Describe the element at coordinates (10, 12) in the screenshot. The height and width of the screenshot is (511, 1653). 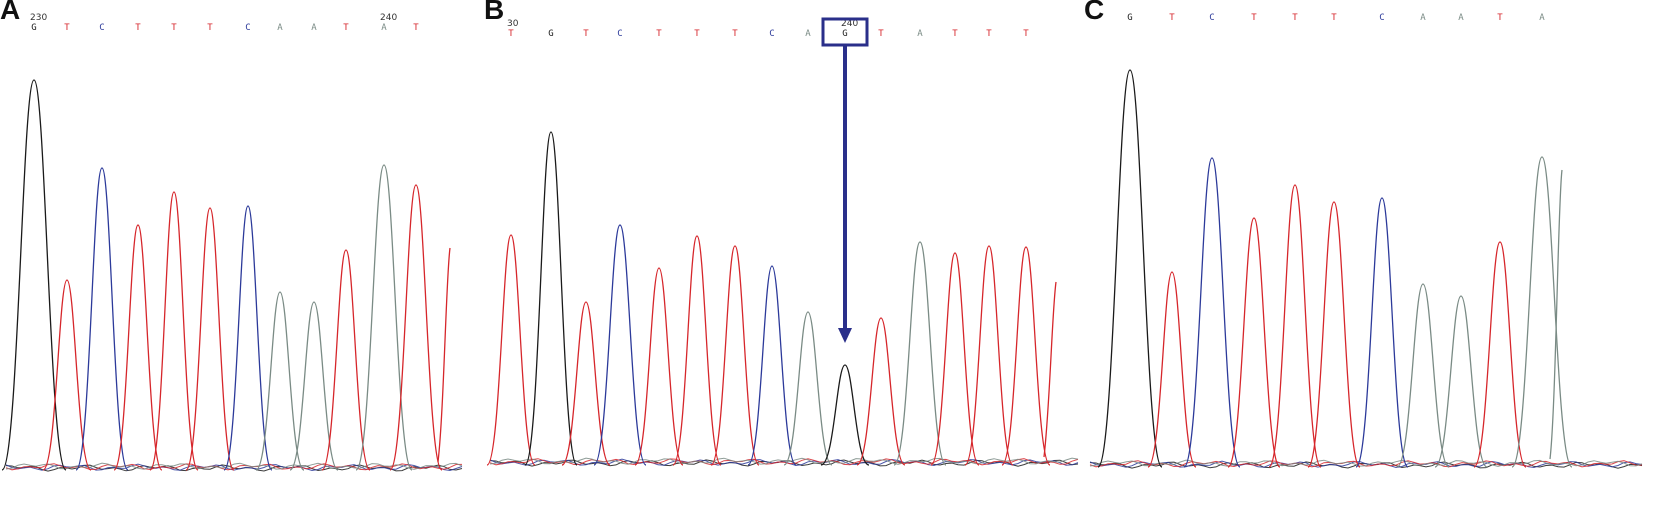
I see `panel-label-a: A` at that location.